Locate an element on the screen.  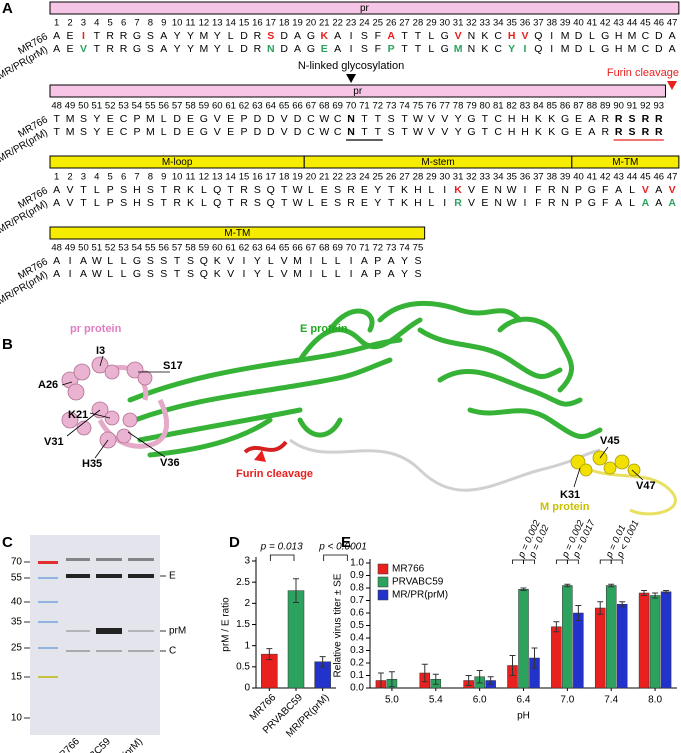
position-number: 37 is located at coordinates (538, 177).